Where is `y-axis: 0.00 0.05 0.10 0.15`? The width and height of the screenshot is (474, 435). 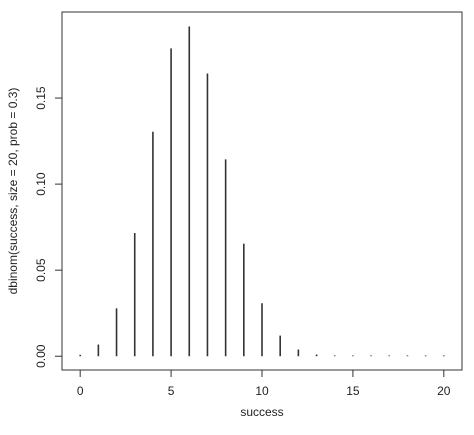
y-axis: 0.00 0.05 0.10 0.15 is located at coordinates (48, 227).